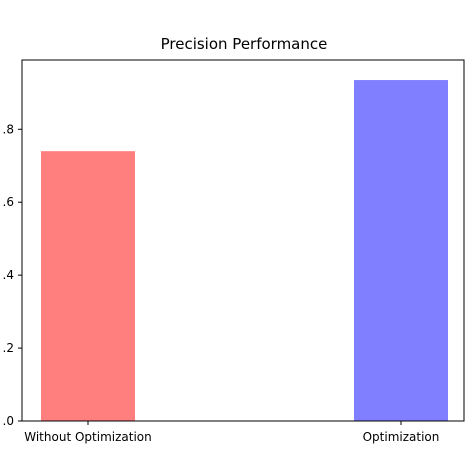  What do you see at coordinates (8, 421) in the screenshot?
I see `y-tick-label: .0` at bounding box center [8, 421].